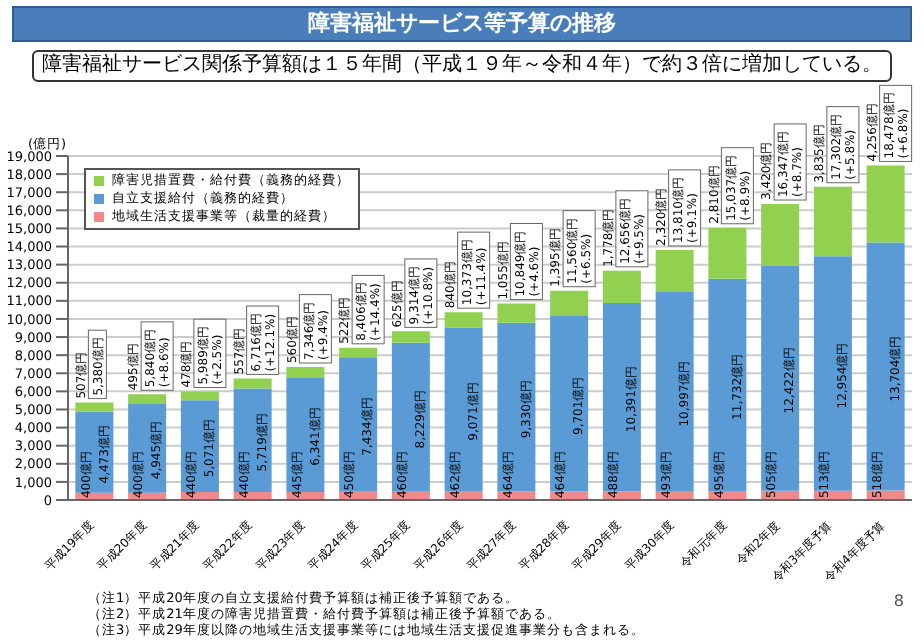 Image resolution: width=924 pixels, height=640 pixels. I want to click on chart-subtitle: 障害福祉サービス関係予算額は１５年間（平成１９年～令和４年）で約３倍に増加している。, so click(462, 66).